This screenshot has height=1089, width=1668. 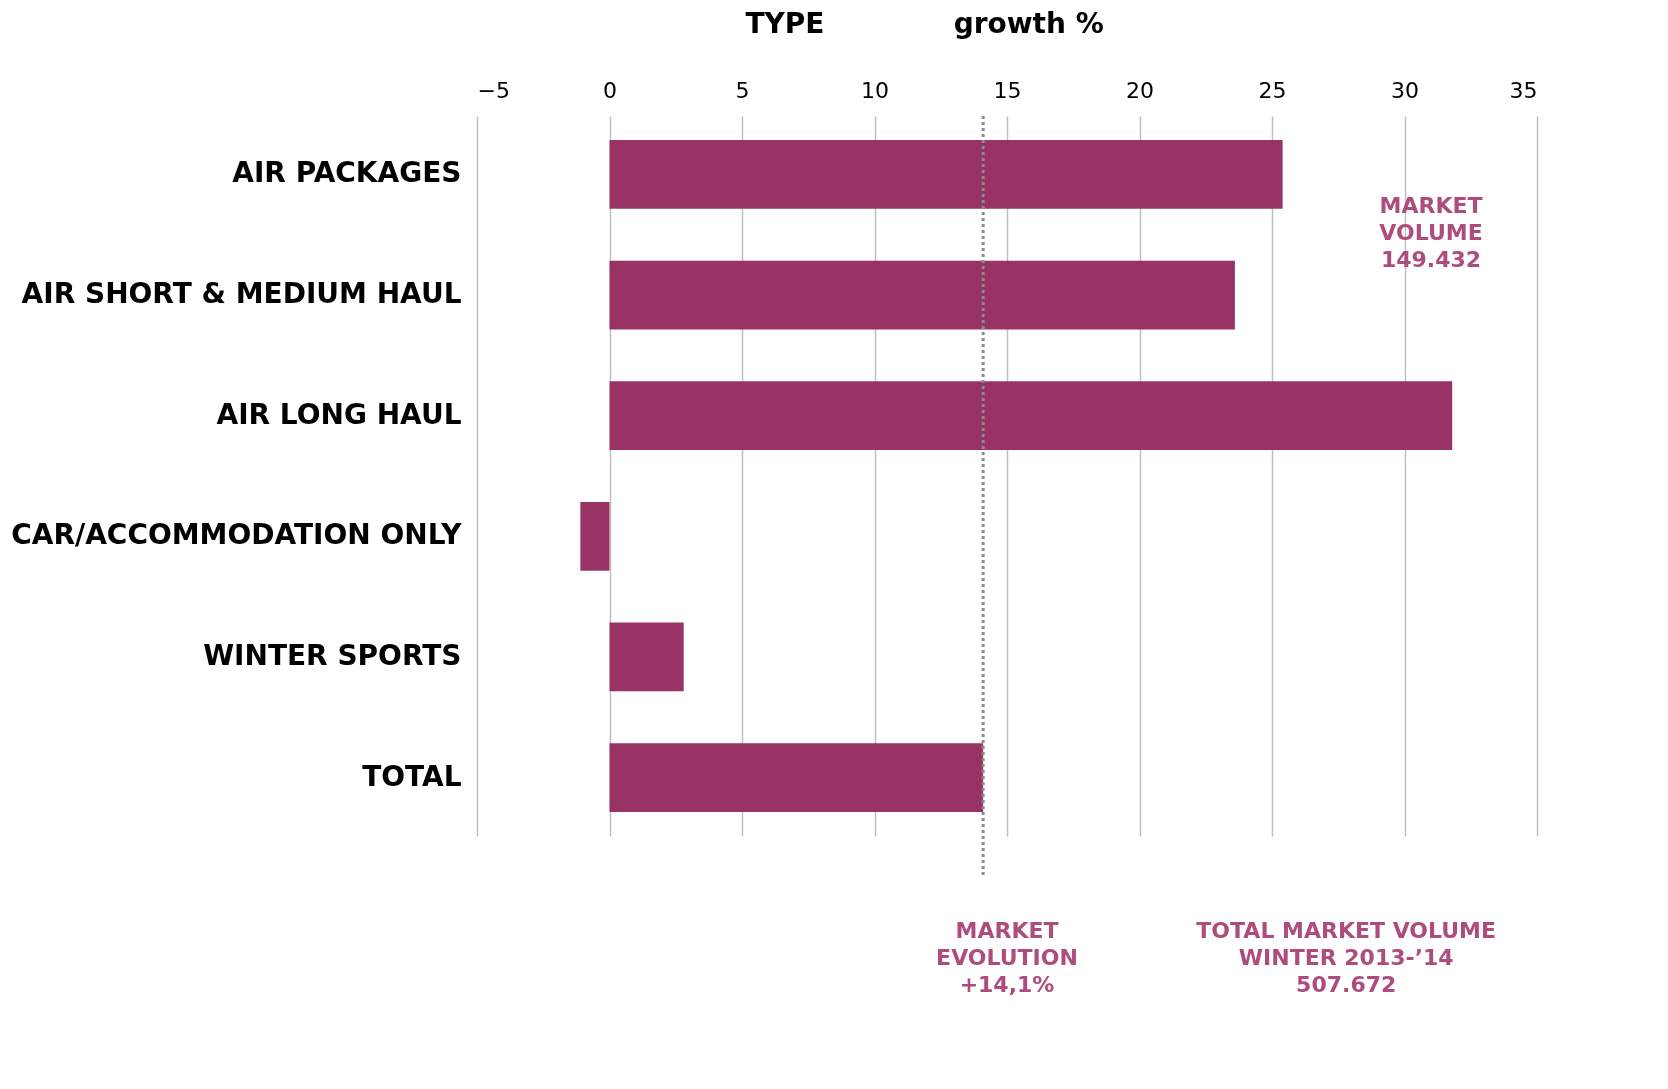 I want to click on y-tick-label: WINTER SPORTS, so click(x=332, y=655).